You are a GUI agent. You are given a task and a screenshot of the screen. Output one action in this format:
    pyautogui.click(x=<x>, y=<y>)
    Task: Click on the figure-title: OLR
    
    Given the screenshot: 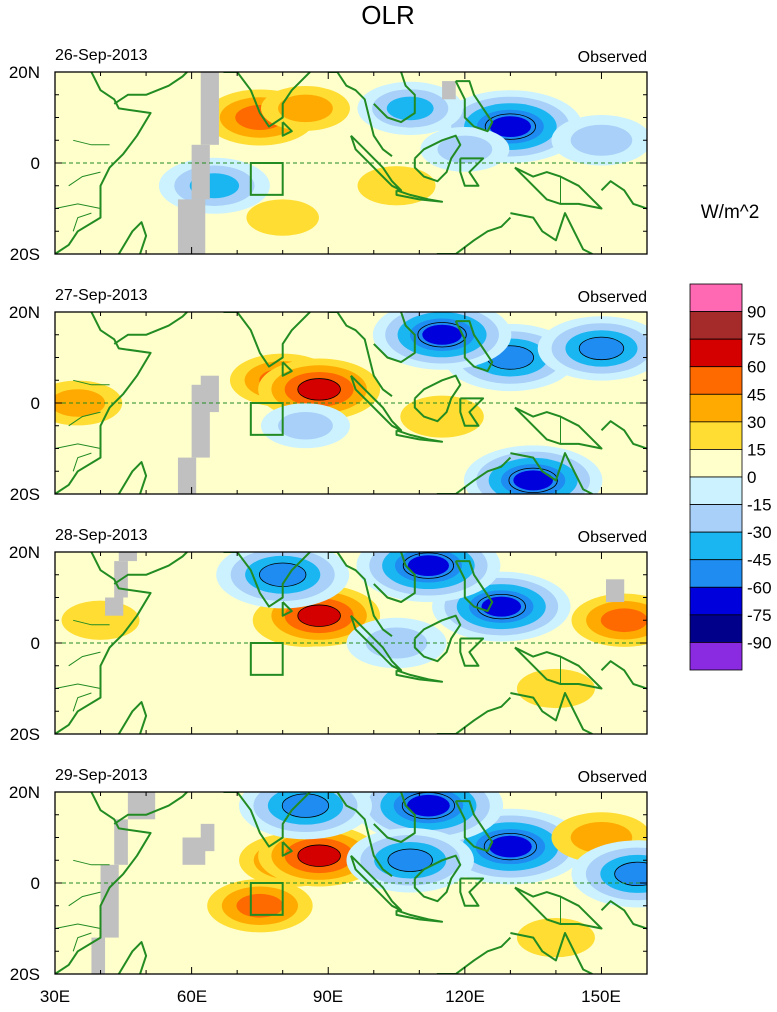 What is the action you would take?
    pyautogui.click(x=387, y=15)
    